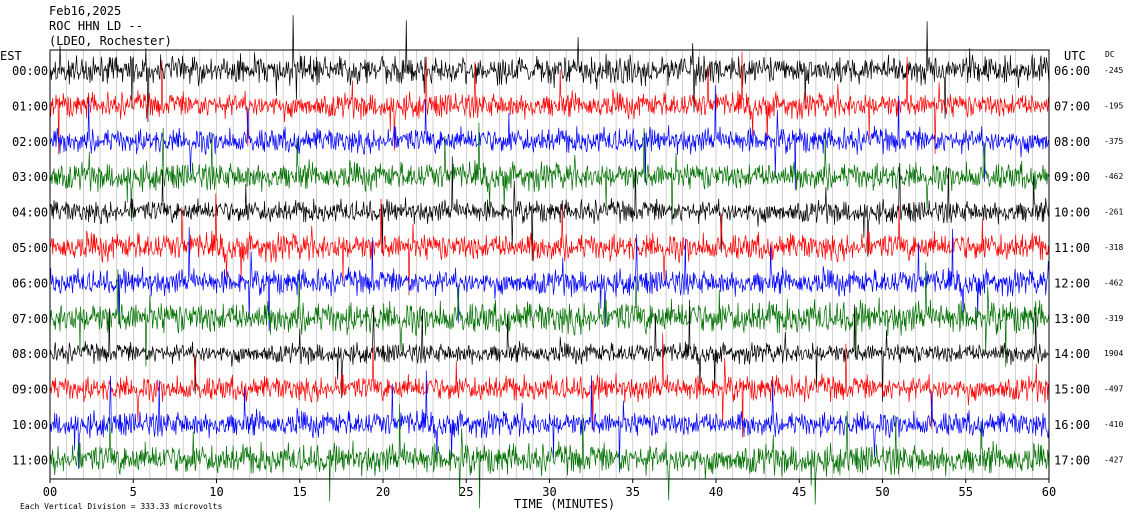 The width and height of the screenshot is (1130, 519). What do you see at coordinates (466, 492) in the screenshot?
I see `x-tick-label: 25` at bounding box center [466, 492].